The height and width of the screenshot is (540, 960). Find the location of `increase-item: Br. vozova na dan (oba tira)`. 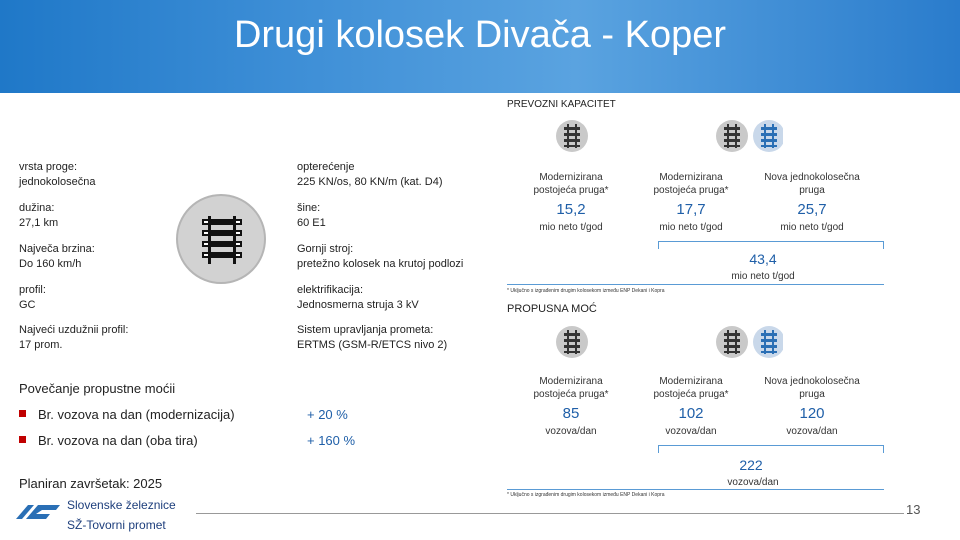

increase-item: Br. vozova na dan (oba tira) is located at coordinates (108, 440).